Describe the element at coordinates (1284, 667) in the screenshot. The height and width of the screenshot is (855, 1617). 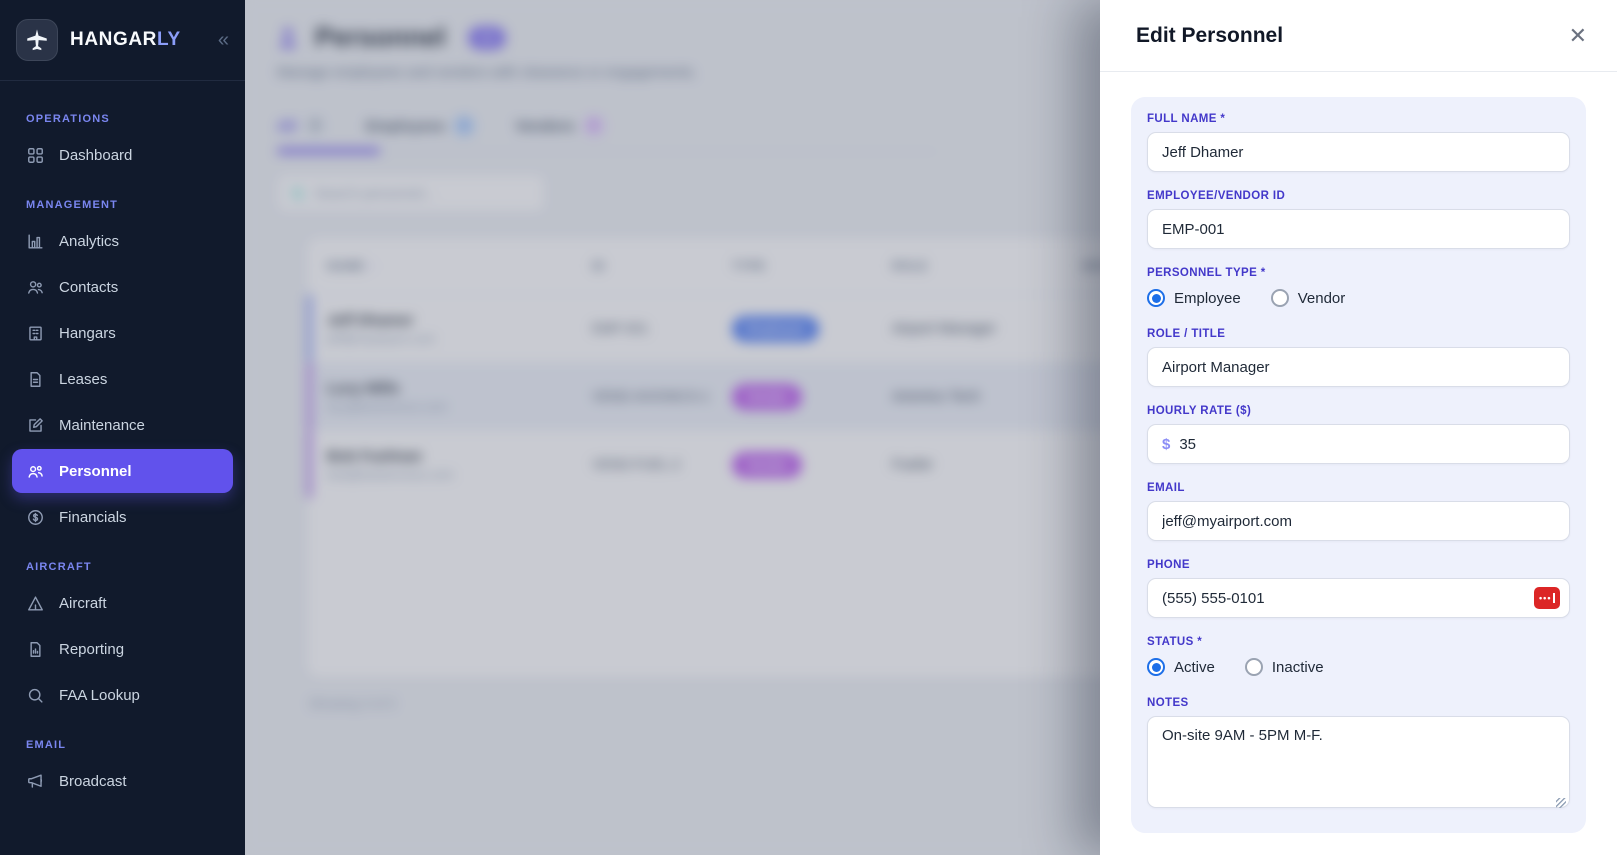
I see `radio-inactive: Inactive` at that location.